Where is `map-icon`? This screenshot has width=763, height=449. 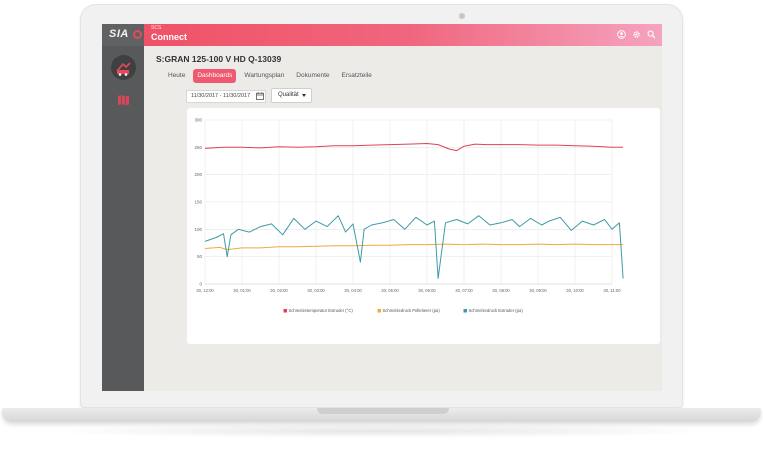 map-icon is located at coordinates (123, 100).